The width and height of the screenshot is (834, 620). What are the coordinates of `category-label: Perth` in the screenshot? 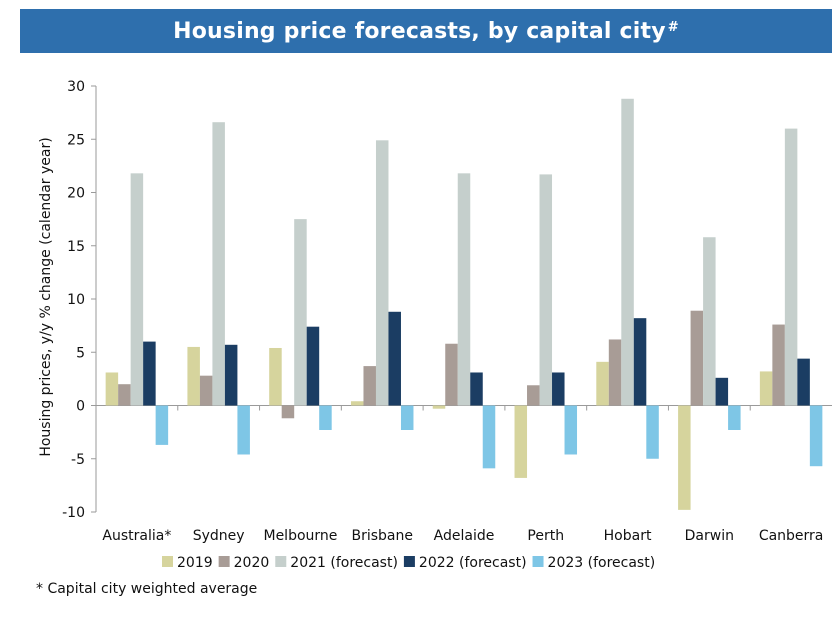 It's located at (545, 536).